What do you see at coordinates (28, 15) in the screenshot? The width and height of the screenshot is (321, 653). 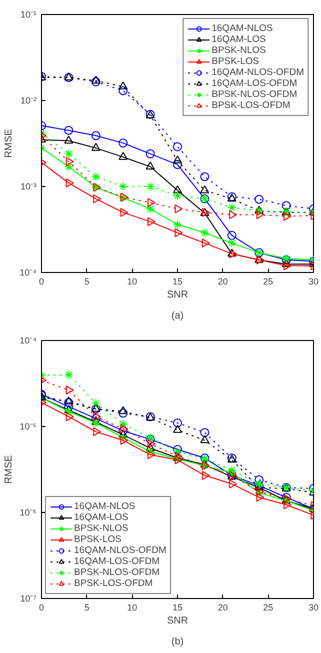 I see `y-tick-label: 10⁻¹` at bounding box center [28, 15].